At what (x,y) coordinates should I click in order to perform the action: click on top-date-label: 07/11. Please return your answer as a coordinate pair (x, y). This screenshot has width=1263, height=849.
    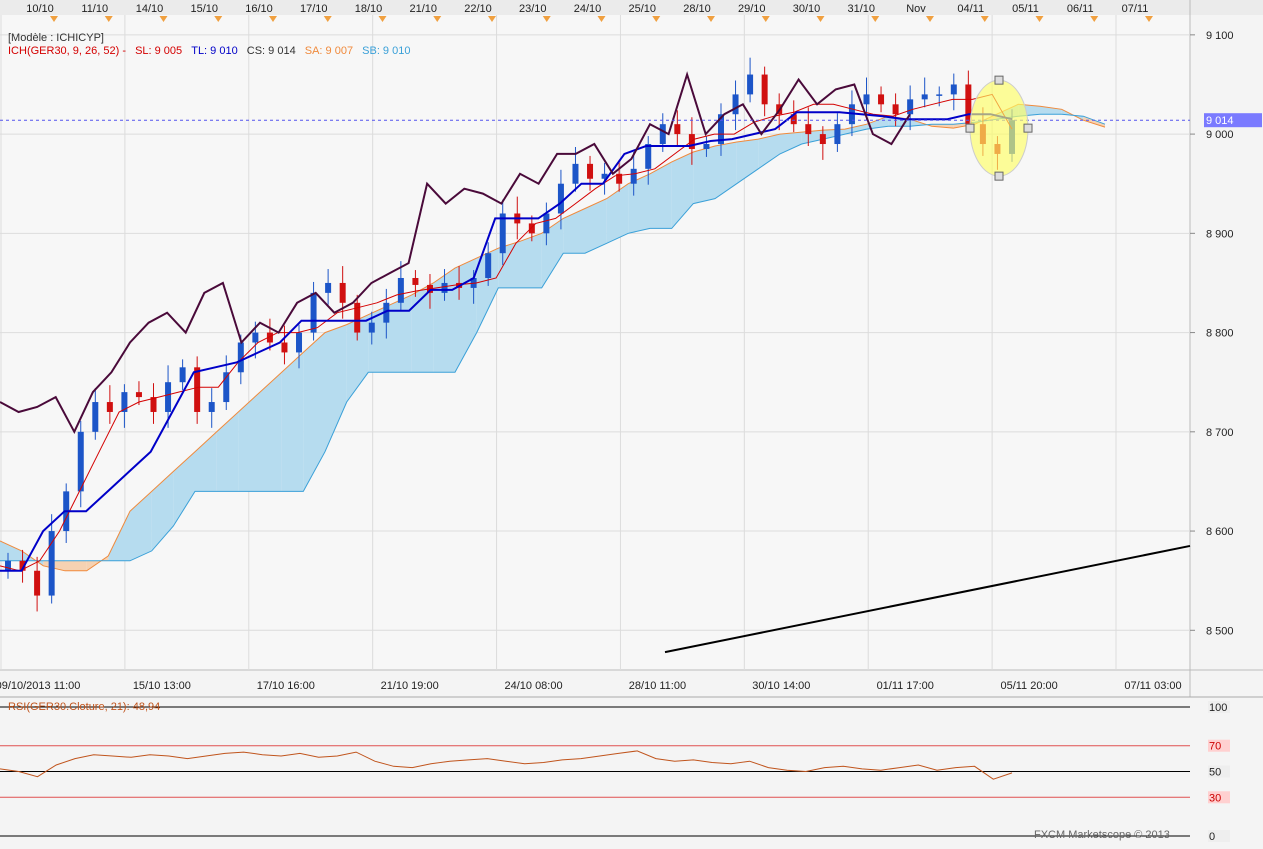
    Looking at the image, I should click on (1135, 9).